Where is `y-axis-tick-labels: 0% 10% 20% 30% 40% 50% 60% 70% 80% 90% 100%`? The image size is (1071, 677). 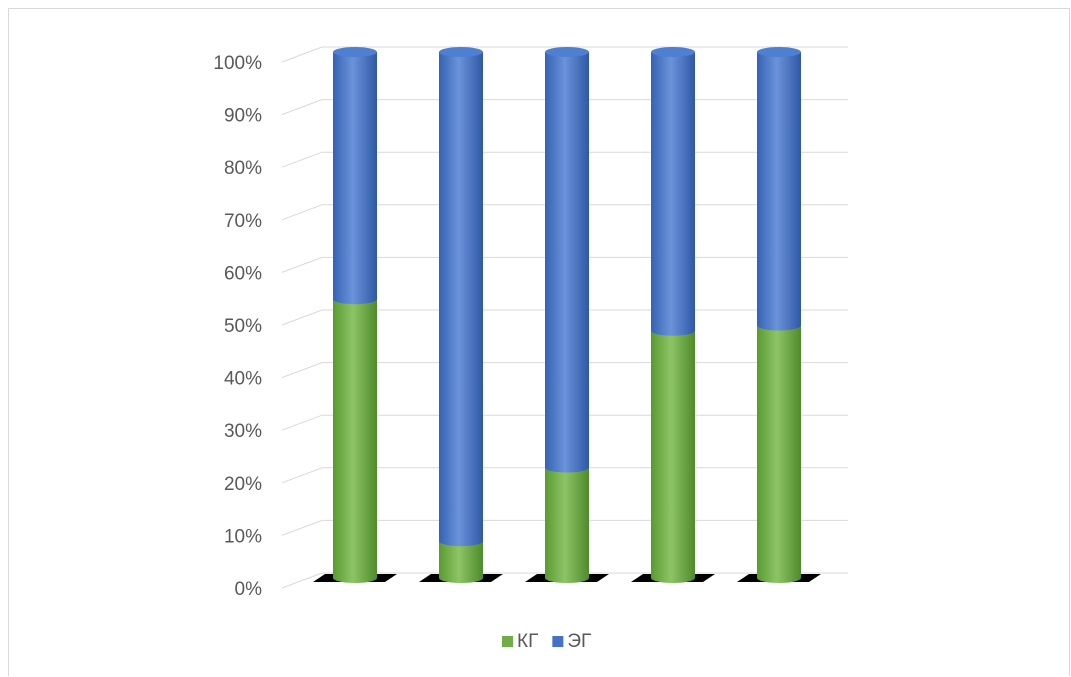
y-axis-tick-labels: 0% 10% 20% 30% 40% 50% 60% 70% 80% 90% 100% is located at coordinates (237, 326).